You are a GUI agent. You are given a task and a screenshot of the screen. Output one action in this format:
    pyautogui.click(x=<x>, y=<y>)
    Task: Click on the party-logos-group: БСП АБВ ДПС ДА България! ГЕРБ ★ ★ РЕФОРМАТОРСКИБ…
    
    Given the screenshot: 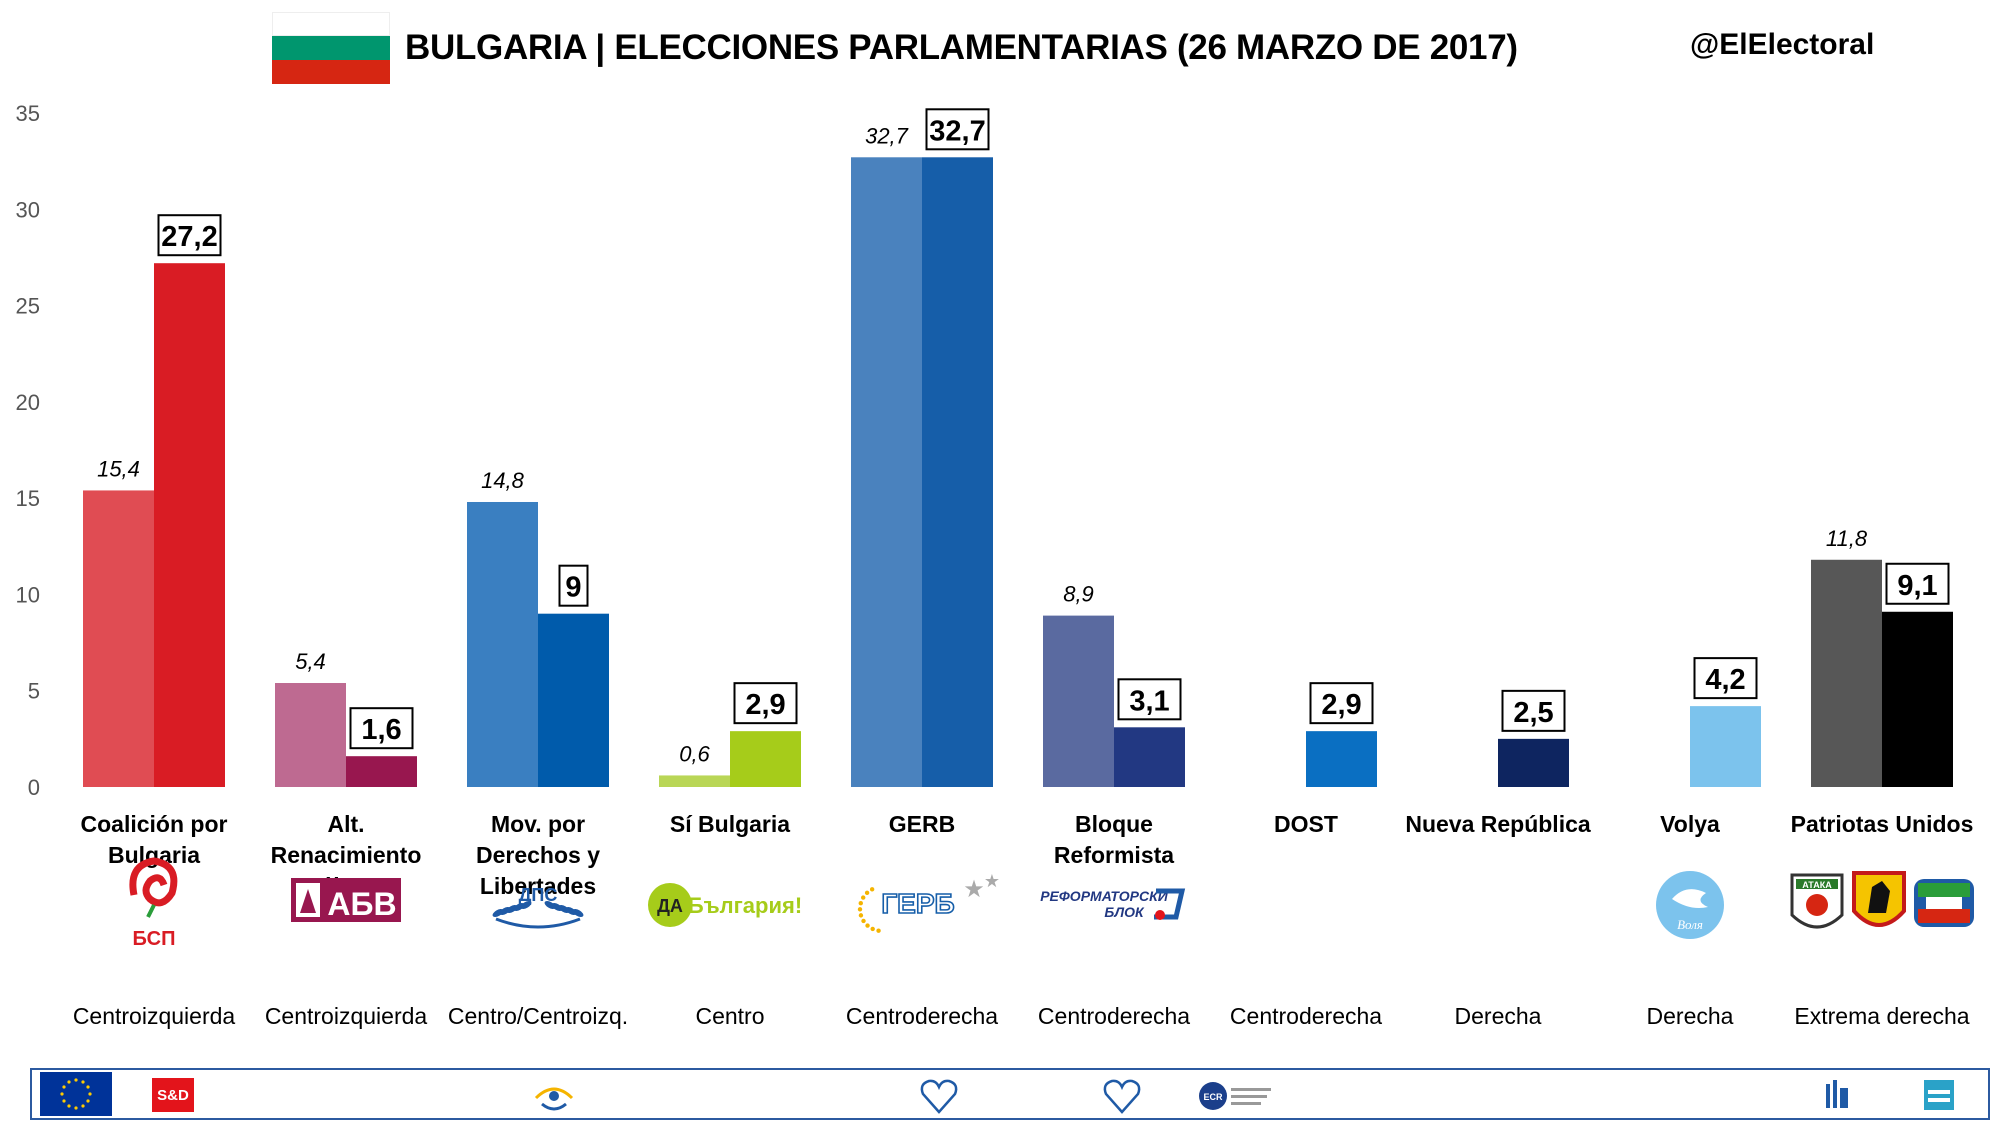 What is the action you would take?
    pyautogui.click(x=1051, y=903)
    